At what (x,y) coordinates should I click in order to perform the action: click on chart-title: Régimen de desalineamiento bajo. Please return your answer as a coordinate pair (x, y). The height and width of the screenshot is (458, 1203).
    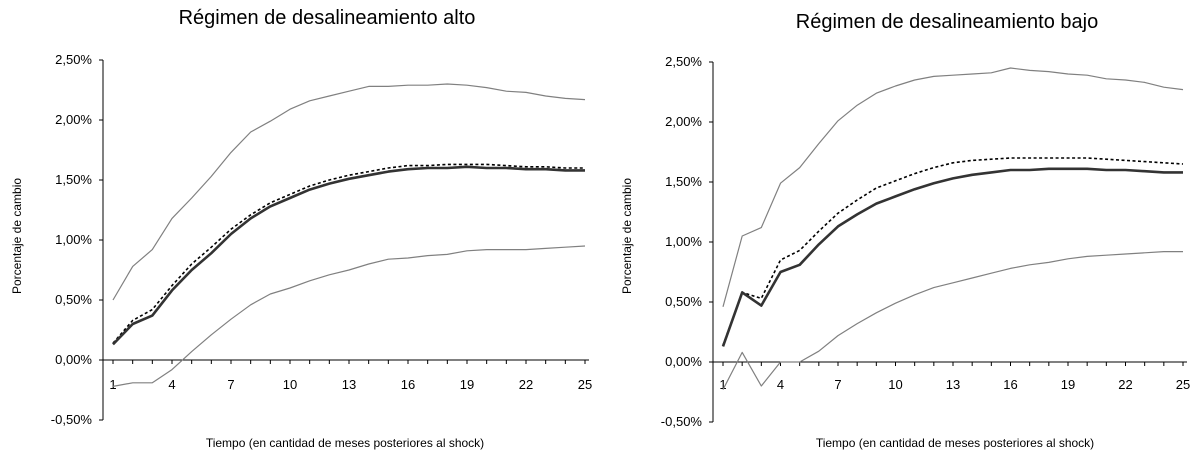
    Looking at the image, I should click on (947, 22).